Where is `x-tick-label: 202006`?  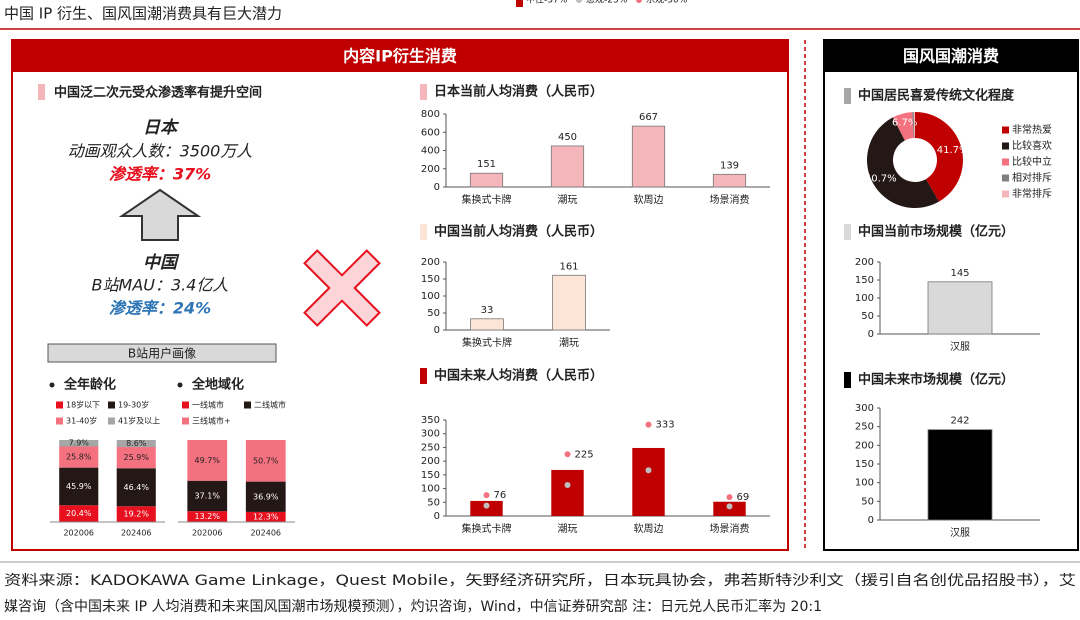 x-tick-label: 202006 is located at coordinates (207, 533).